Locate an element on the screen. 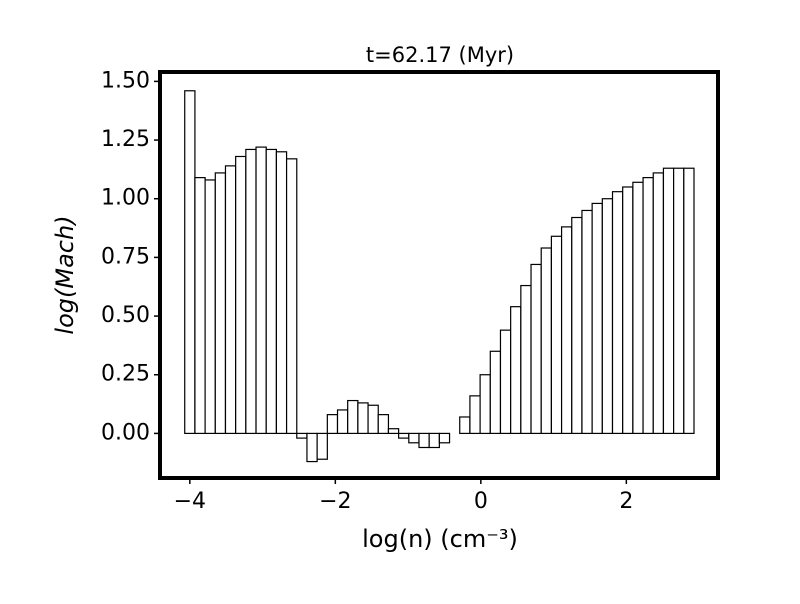 Image resolution: width=800 pixels, height=604 pixels. chart-title: t=62.17 (Myr) is located at coordinates (440, 55).